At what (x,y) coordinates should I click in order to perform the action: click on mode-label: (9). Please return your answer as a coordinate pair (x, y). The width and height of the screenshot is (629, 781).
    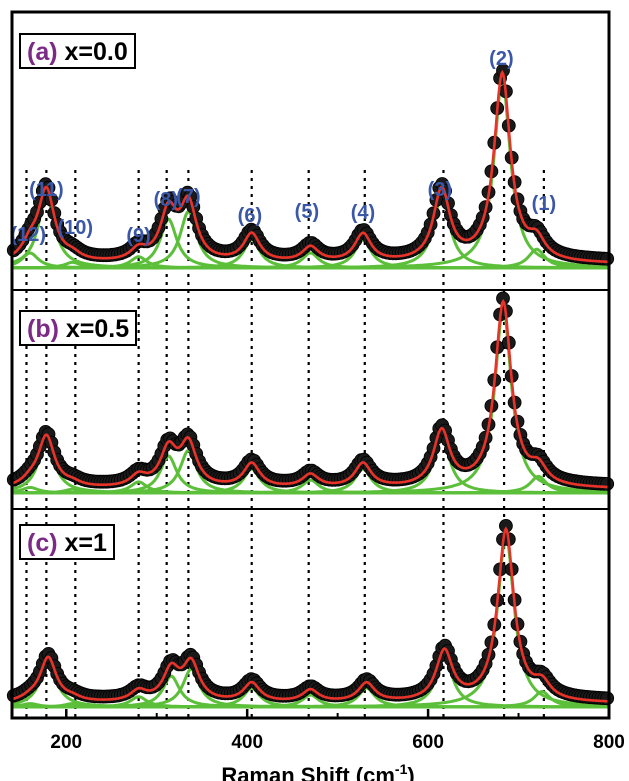
    Looking at the image, I should click on (138, 236).